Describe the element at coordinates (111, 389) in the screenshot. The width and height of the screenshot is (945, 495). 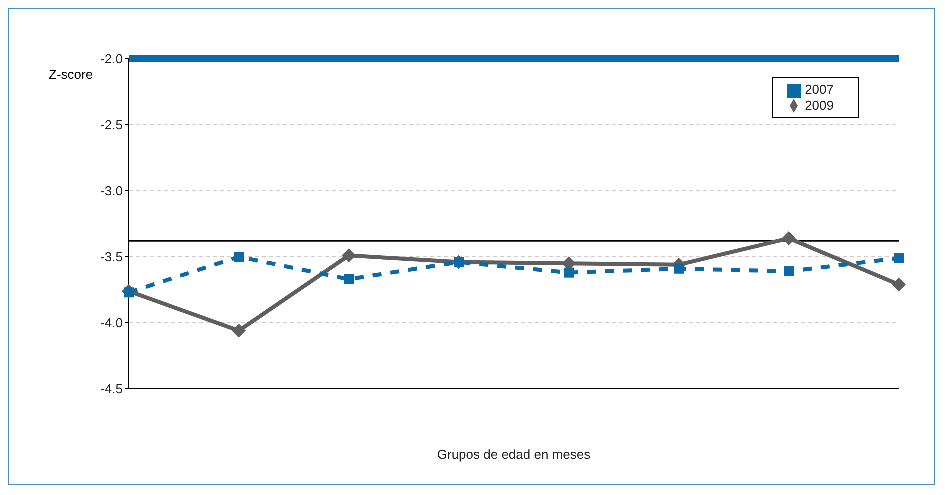
I see `y-tick-label: -4.5` at that location.